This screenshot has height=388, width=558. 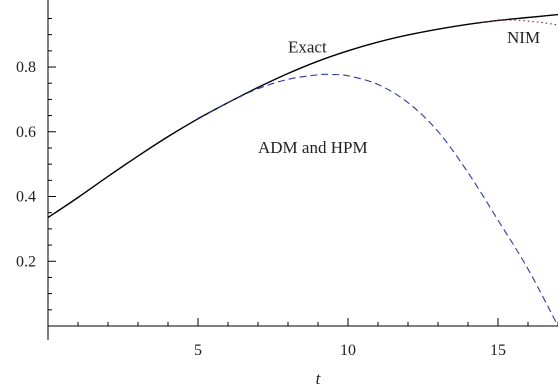 I want to click on x-tick-label: 5, so click(x=198, y=350).